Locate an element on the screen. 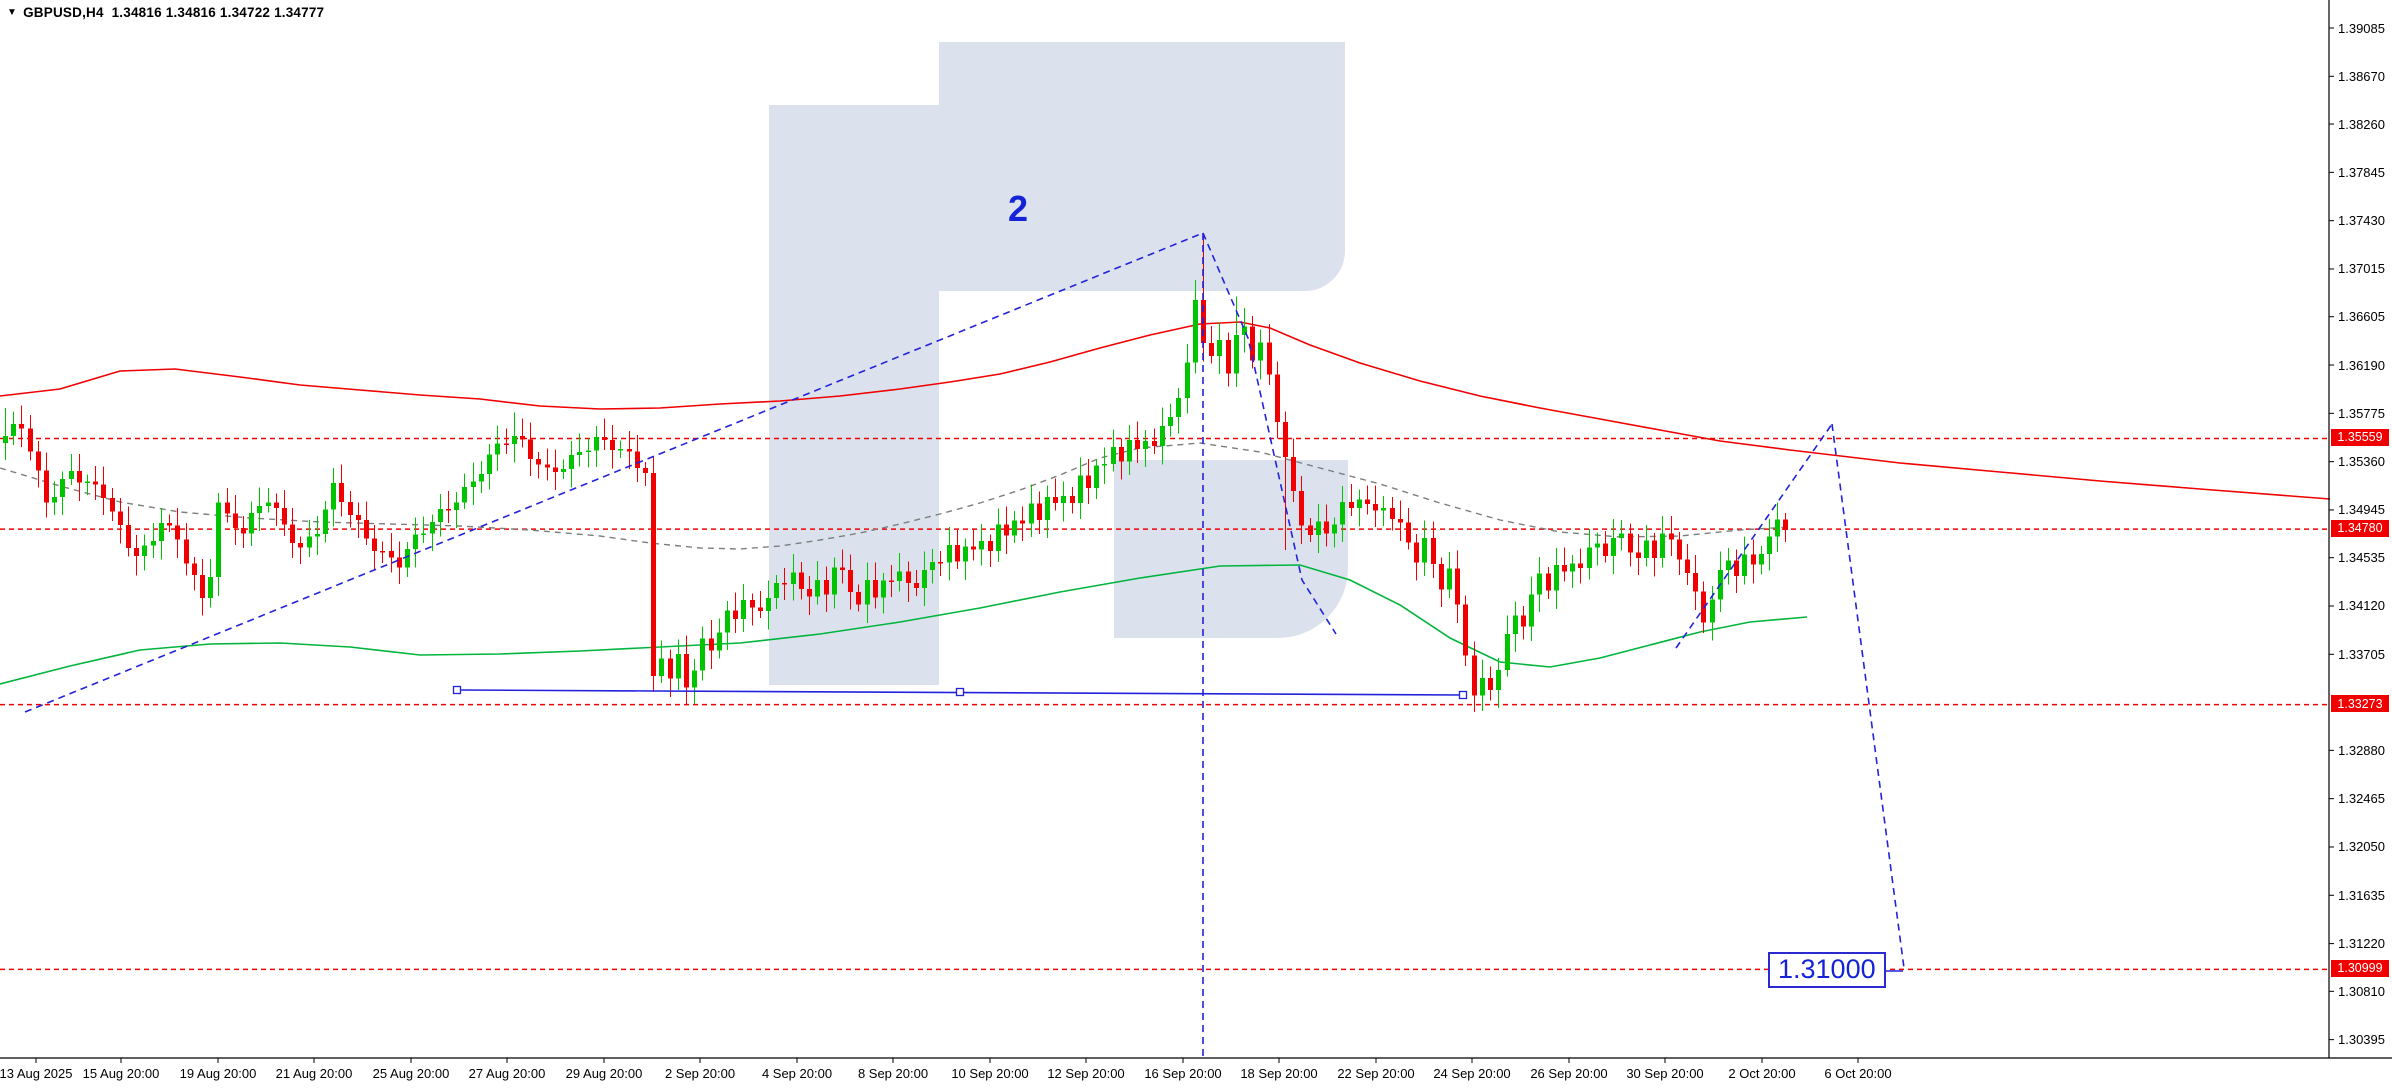 The width and height of the screenshot is (2392, 1090). price-axis-label: 1.30395 is located at coordinates (2361, 1040).